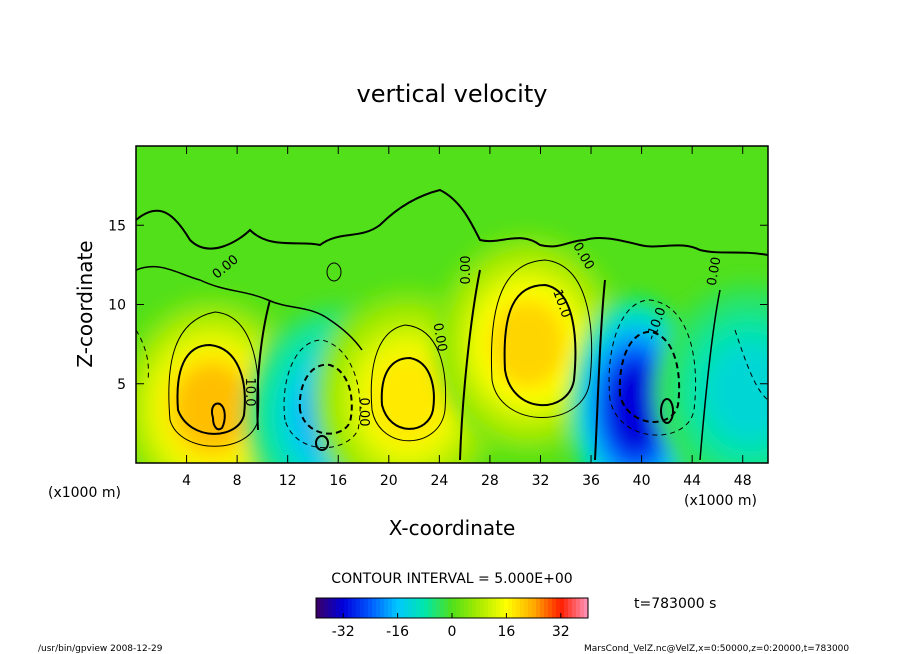 This screenshot has height=654, width=904. I want to click on x-tick-label: 48, so click(743, 481).